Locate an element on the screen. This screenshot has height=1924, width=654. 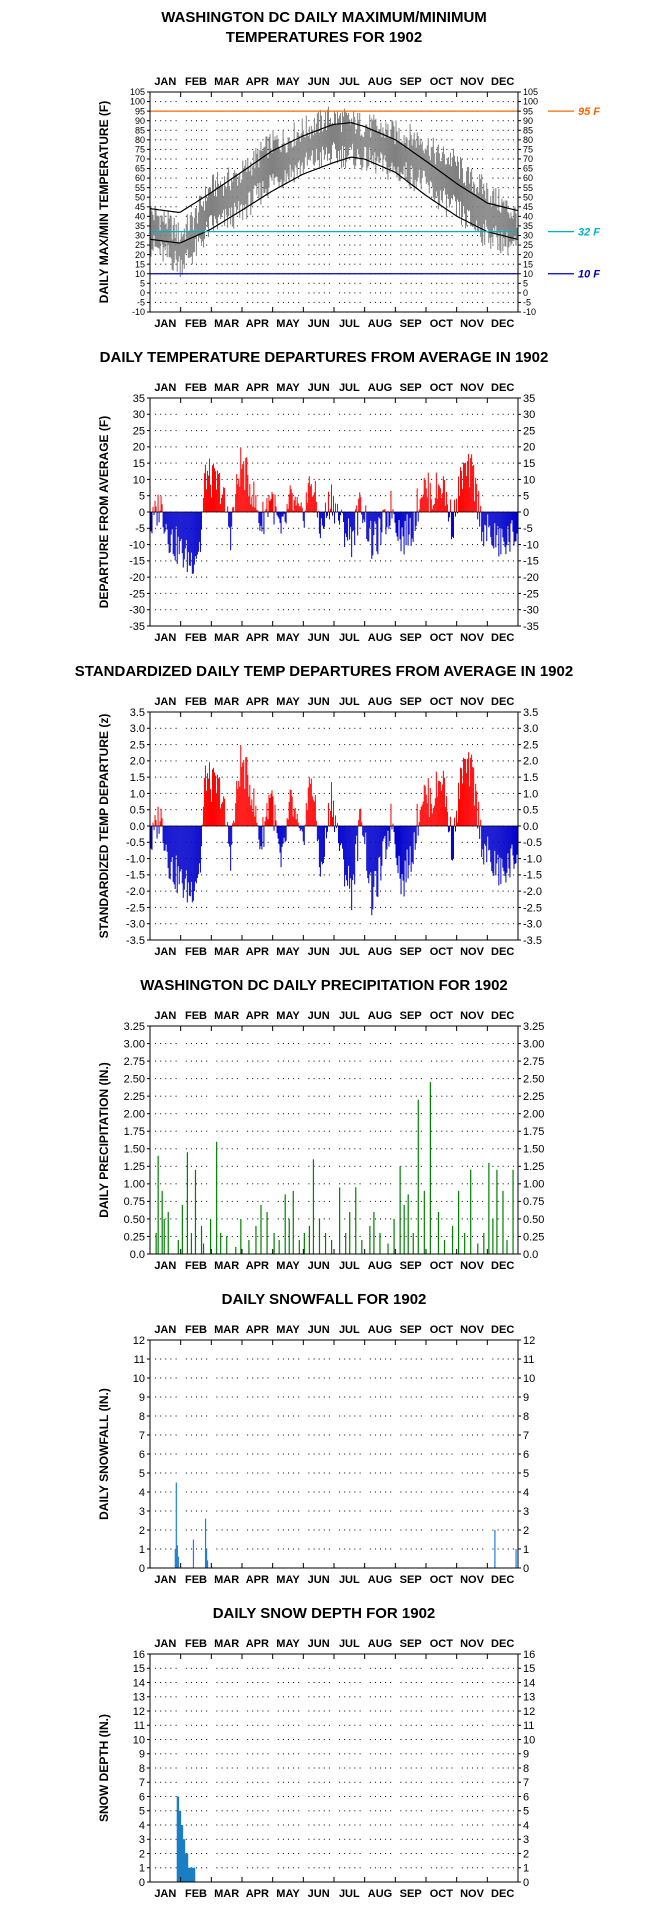
y-tick-label-left: 3.25 is located at coordinates (134, 1027).